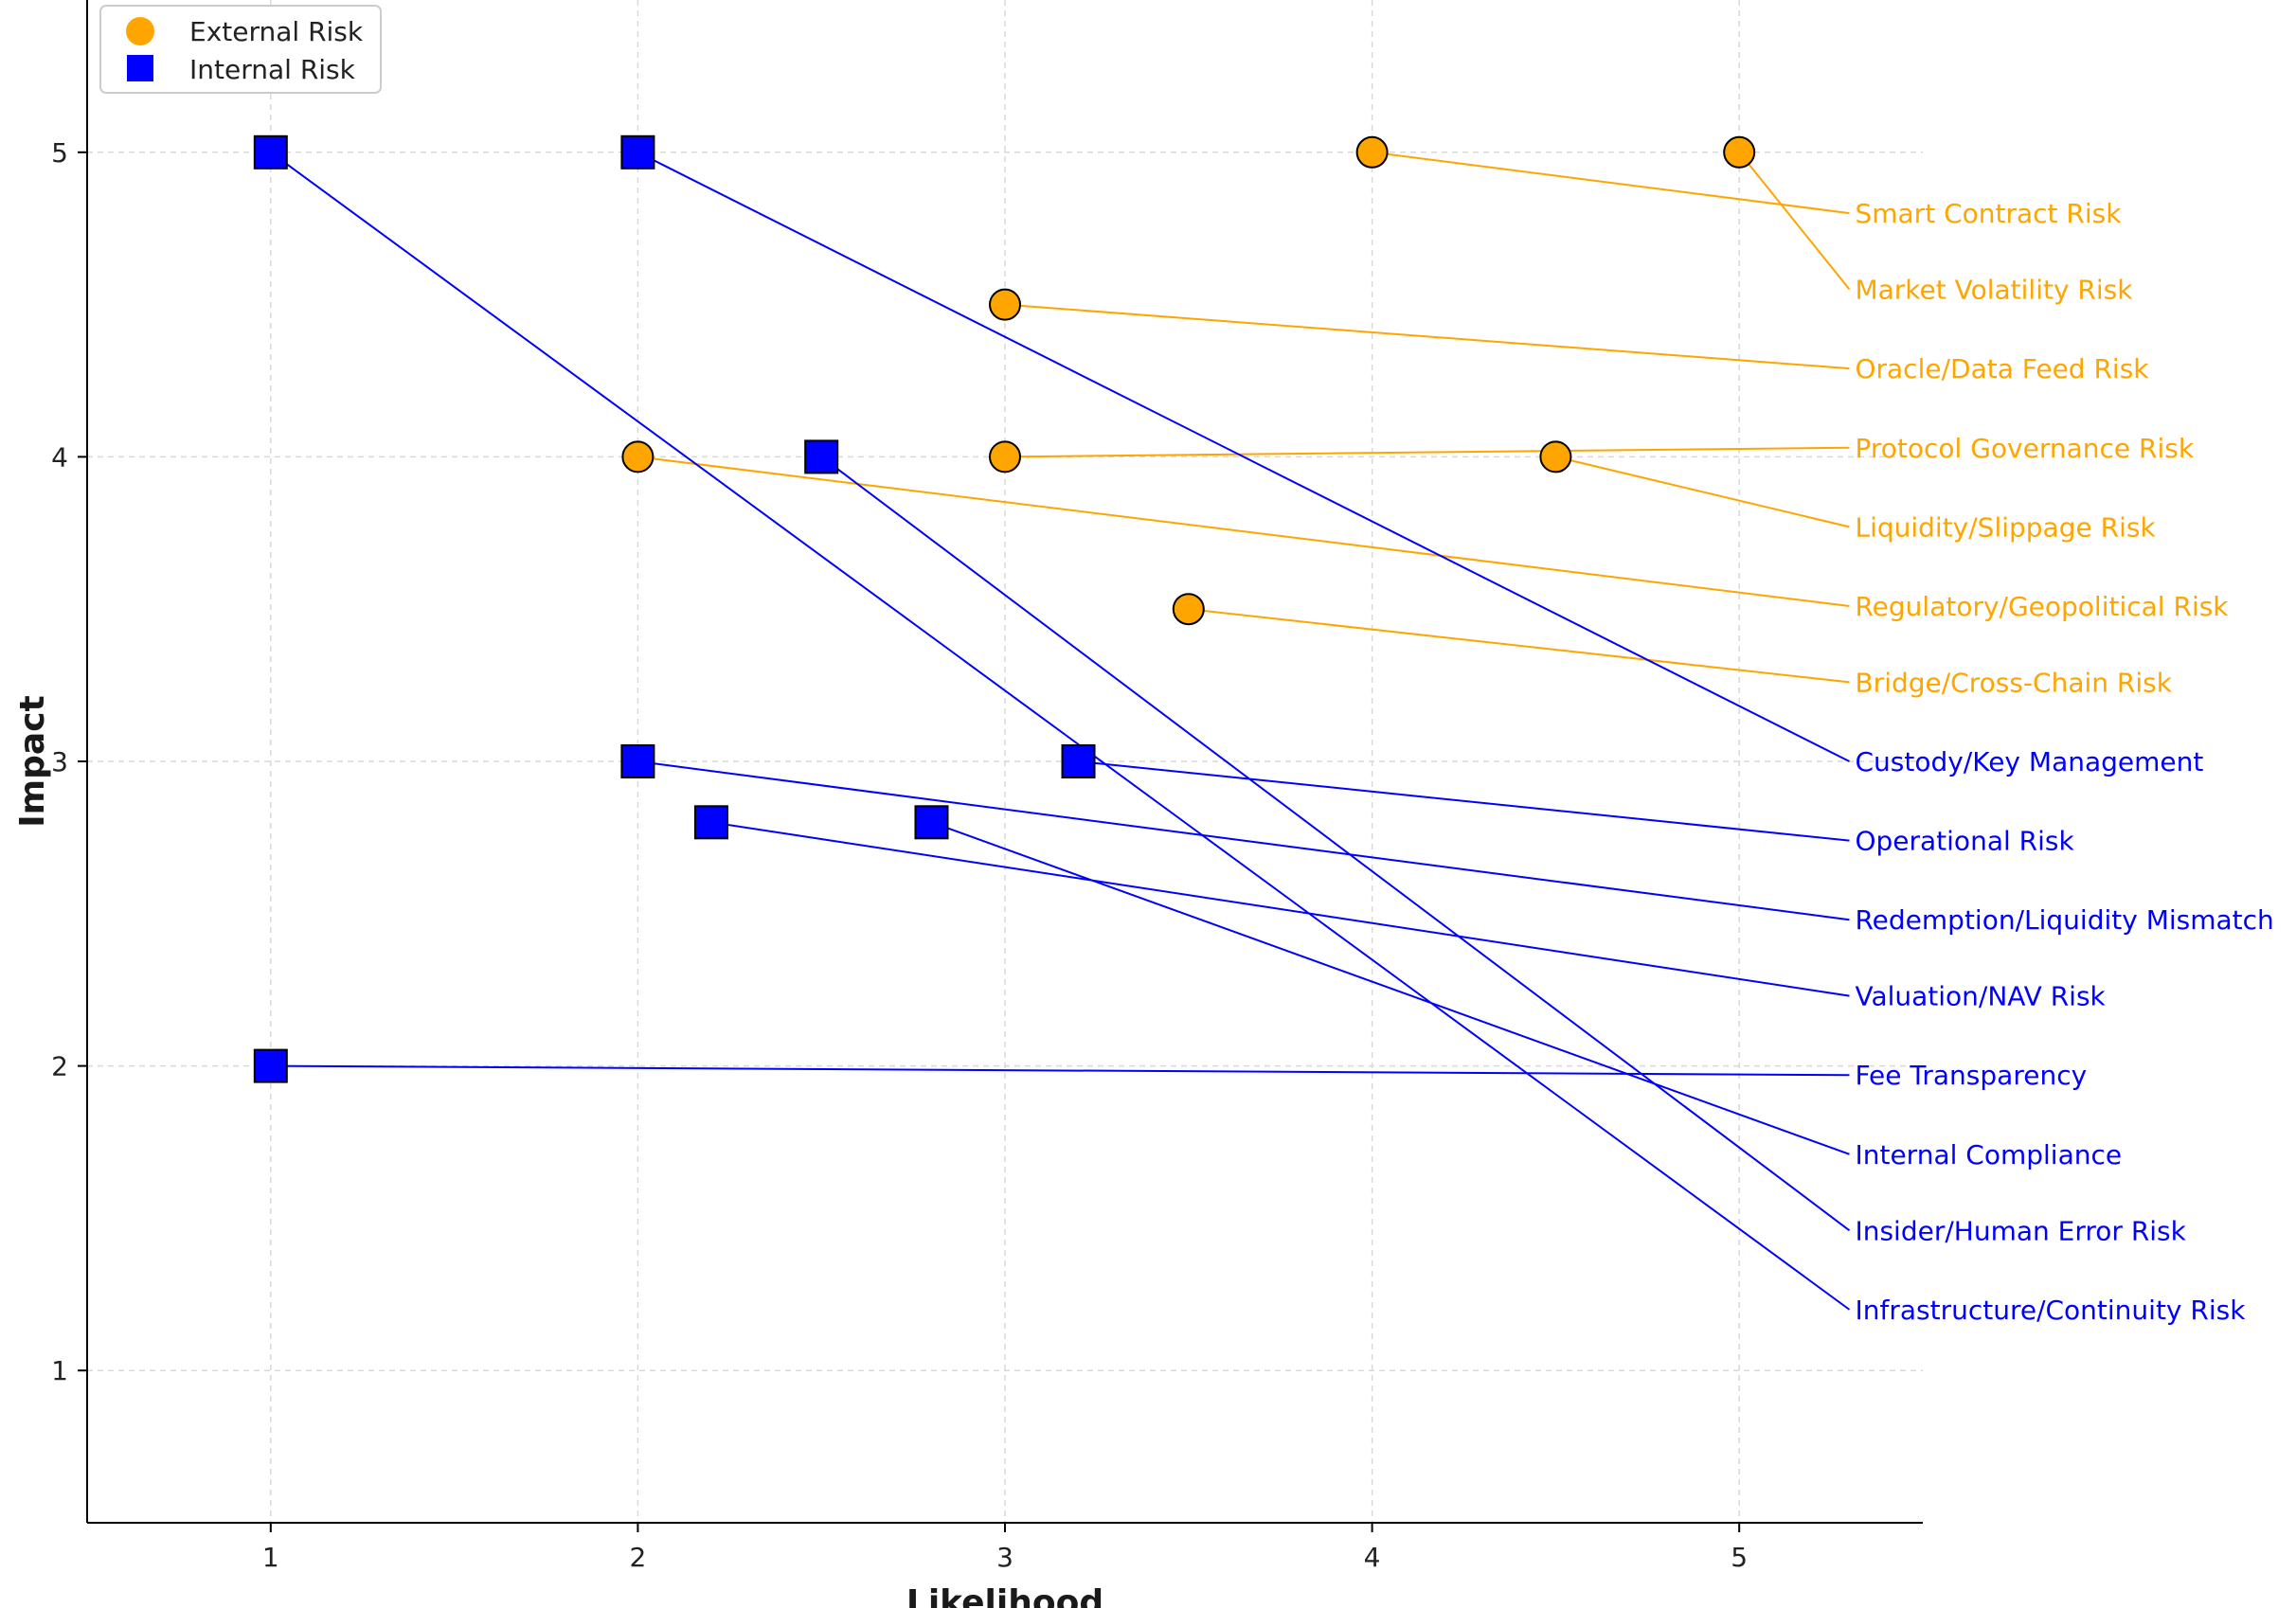 This screenshot has width=2296, height=1608. Describe the element at coordinates (1794, 221) in the screenshot. I see `leader-line-market-volatility-risk` at that location.